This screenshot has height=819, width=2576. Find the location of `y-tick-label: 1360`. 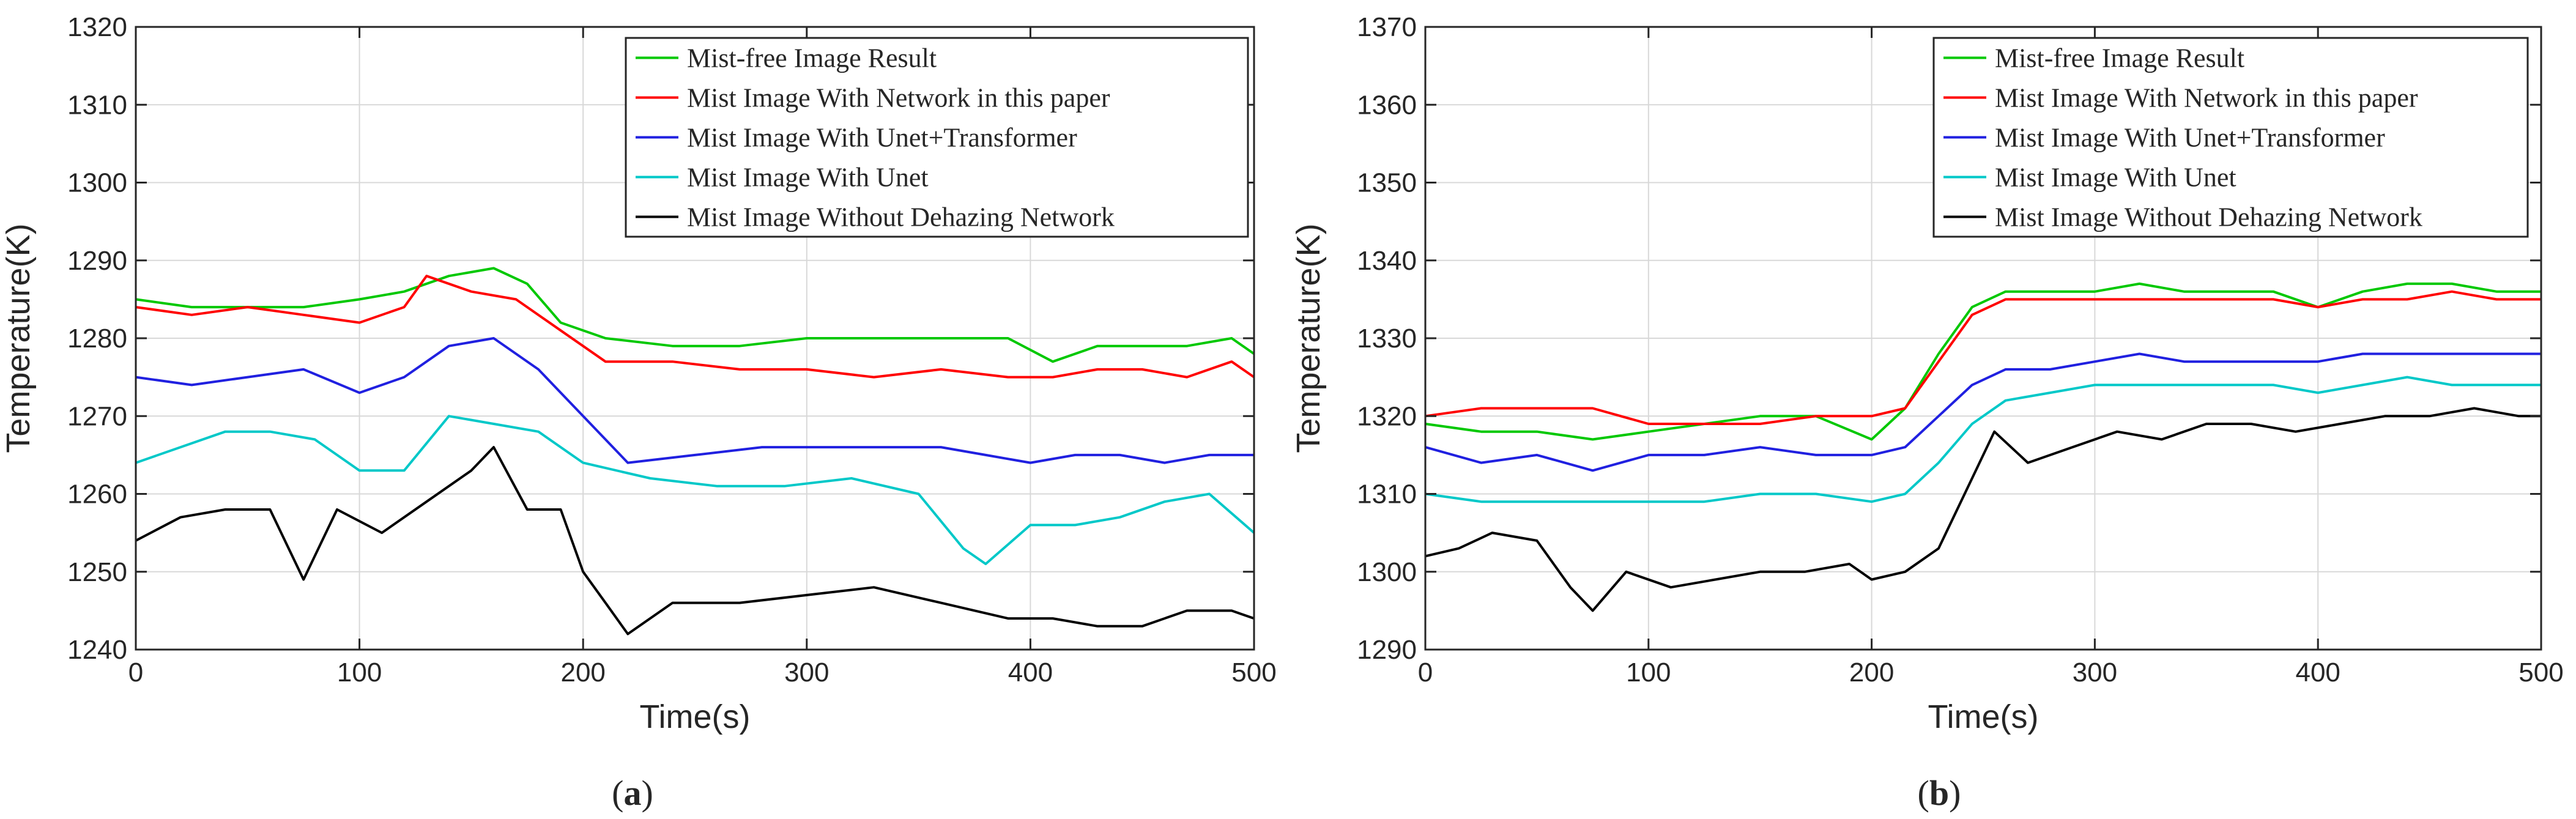

y-tick-label: 1360 is located at coordinates (1387, 105).